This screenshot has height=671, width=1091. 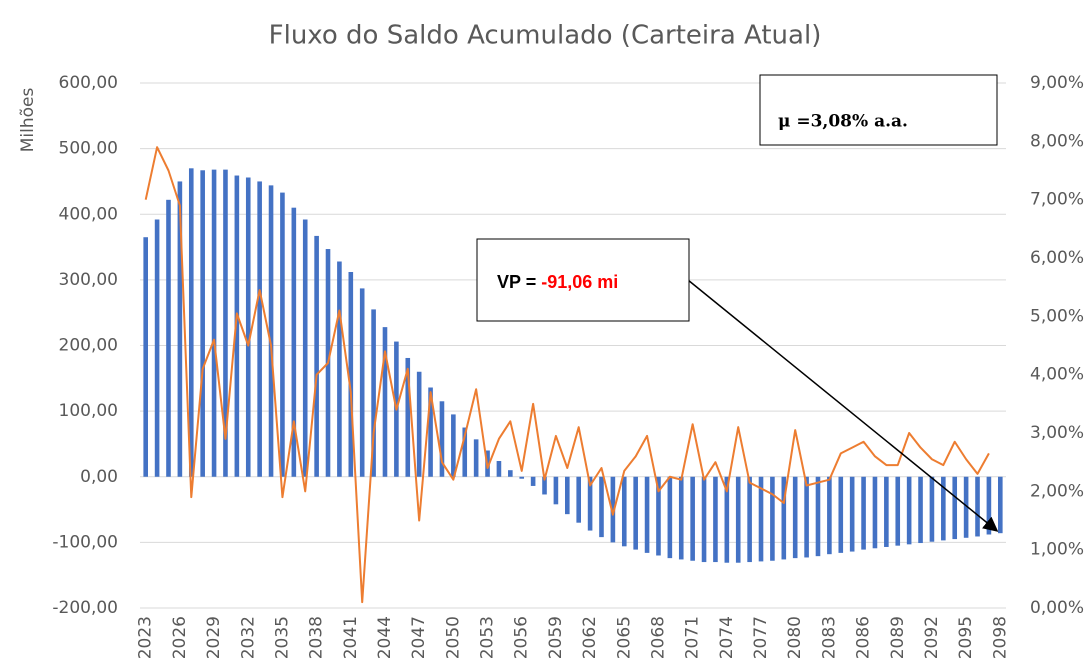 What do you see at coordinates (88, 280) in the screenshot?
I see `y-tick-label: 300,00` at bounding box center [88, 280].